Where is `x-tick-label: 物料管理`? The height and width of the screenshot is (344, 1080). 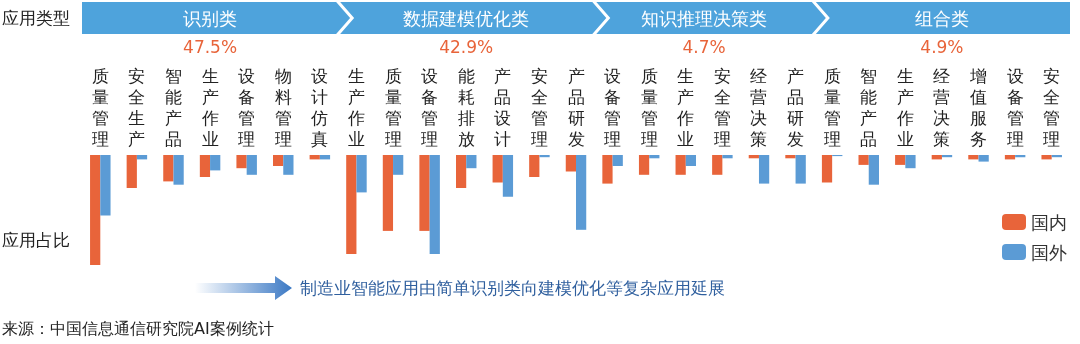 x-tick-label: 物料管理 is located at coordinates (283, 107).